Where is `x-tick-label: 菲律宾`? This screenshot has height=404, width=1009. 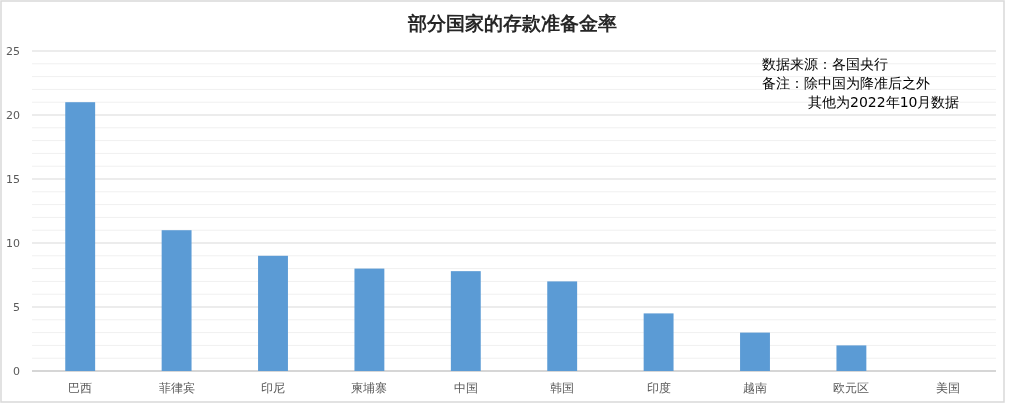
x-tick-label: 菲律宾 is located at coordinates (176, 388).